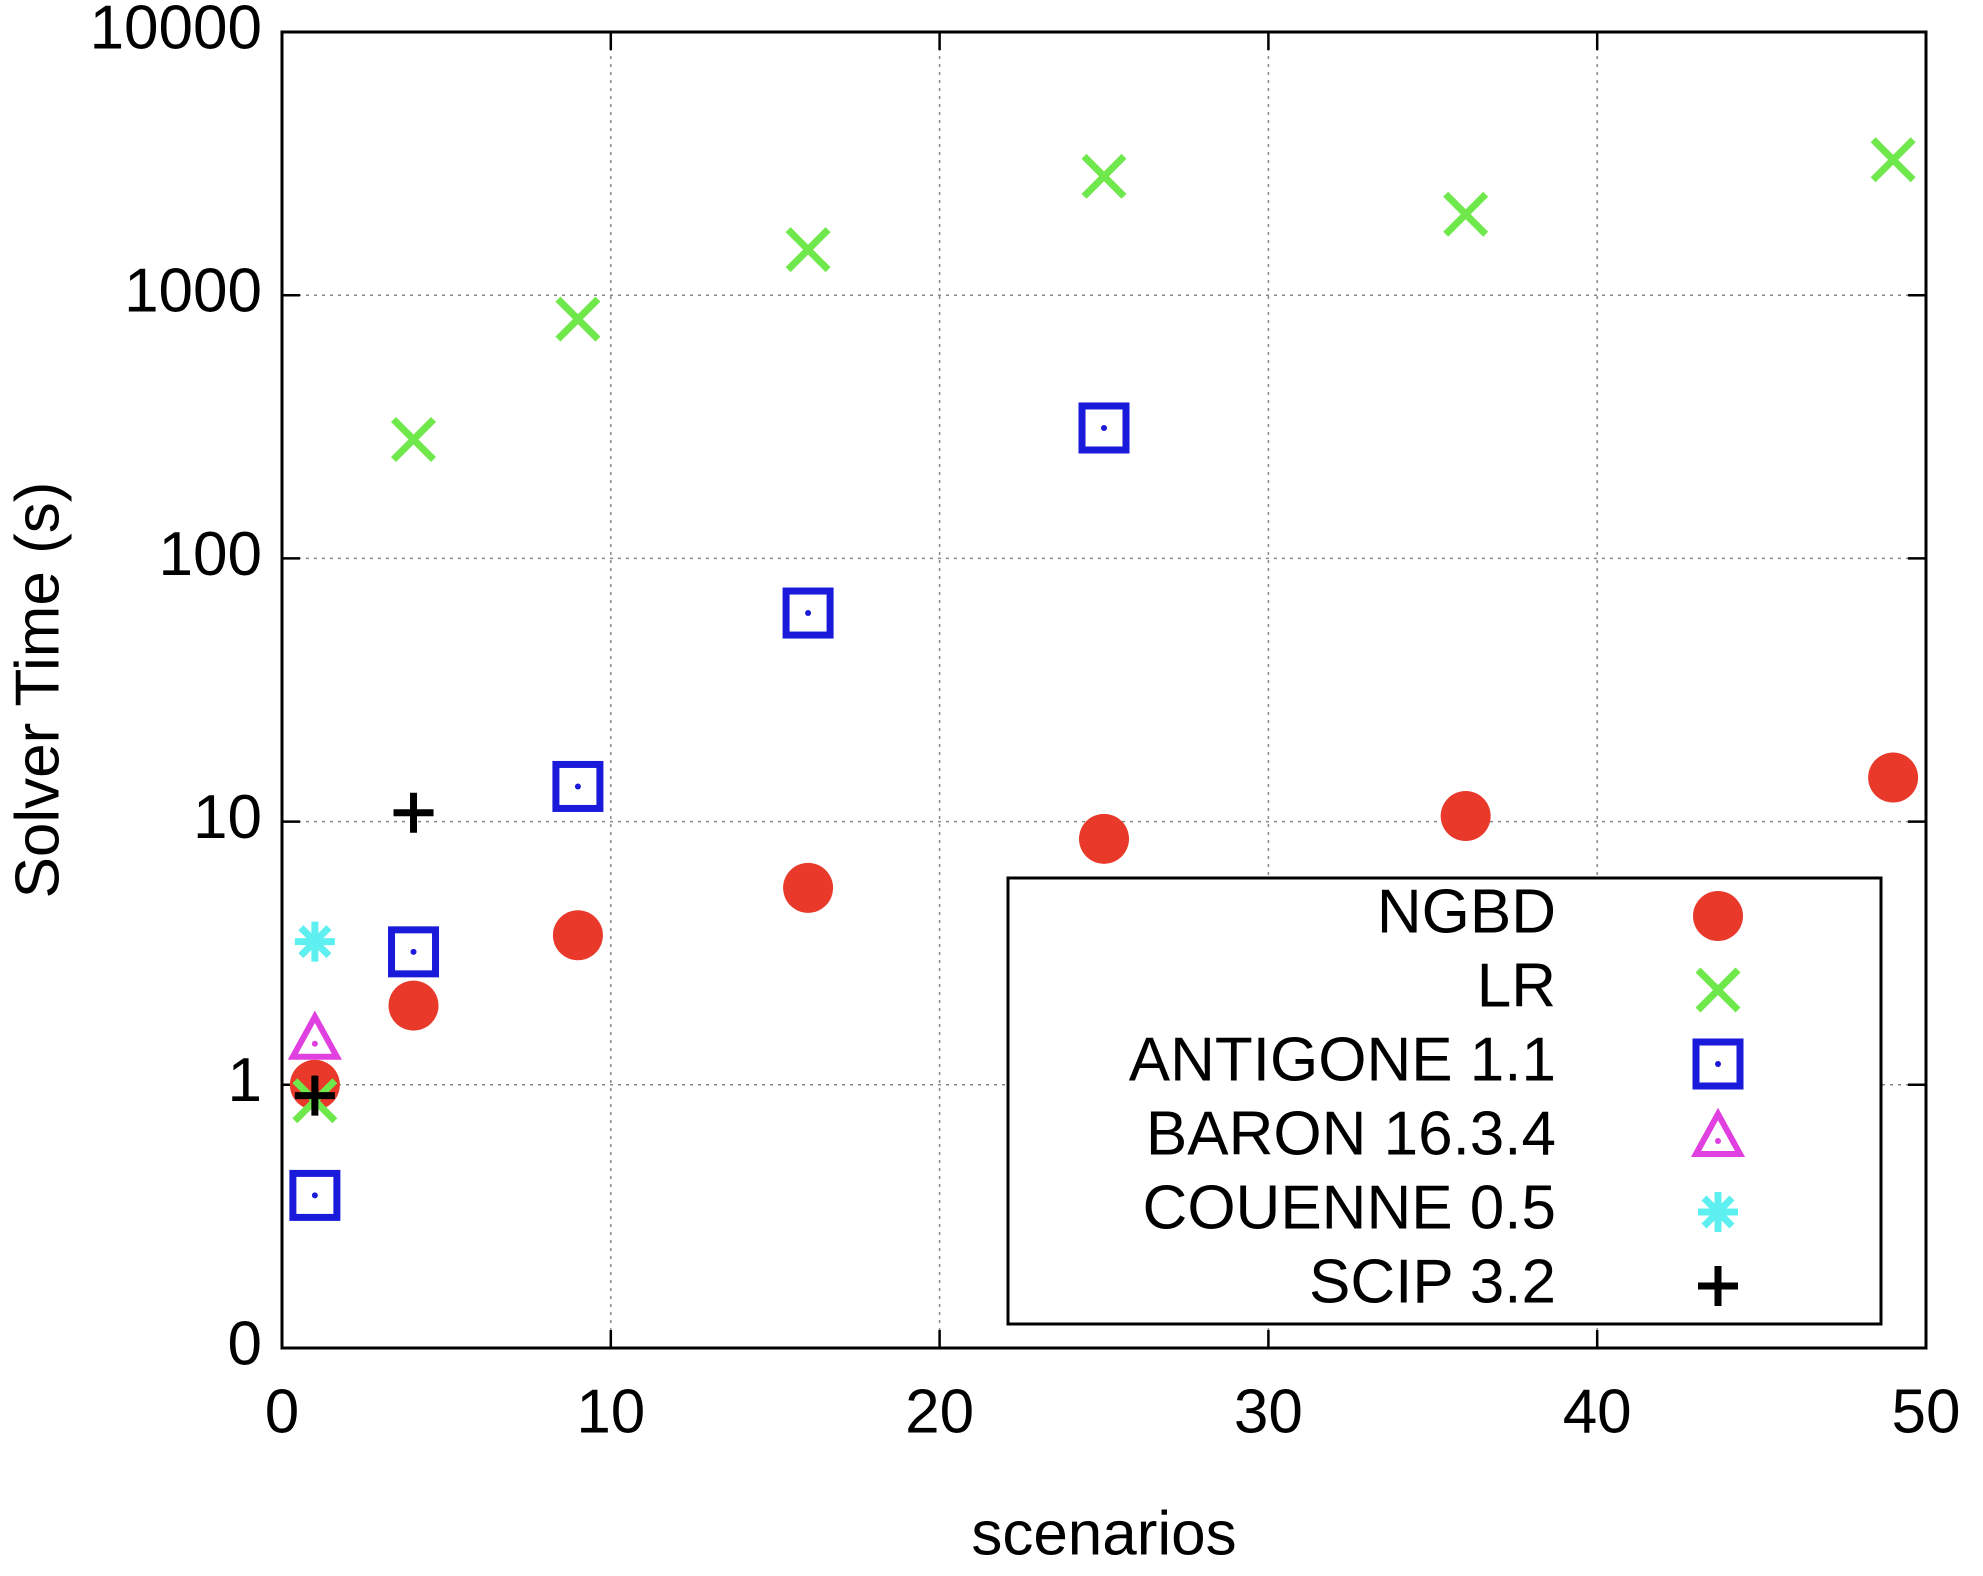 The width and height of the screenshot is (1983, 1576). Describe the element at coordinates (245, 1080) in the screenshot. I see `y-tick-label: 1` at that location.